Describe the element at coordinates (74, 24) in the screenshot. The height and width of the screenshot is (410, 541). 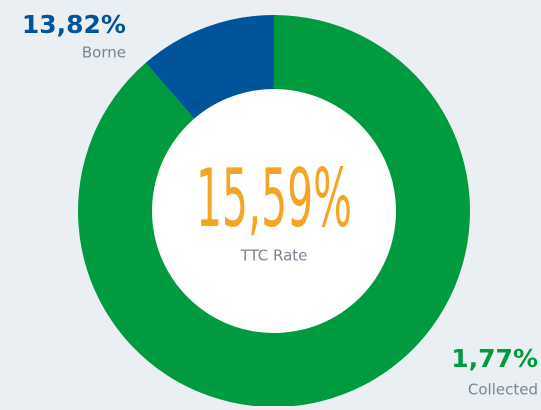
I see `value-label: 13,82%` at that location.